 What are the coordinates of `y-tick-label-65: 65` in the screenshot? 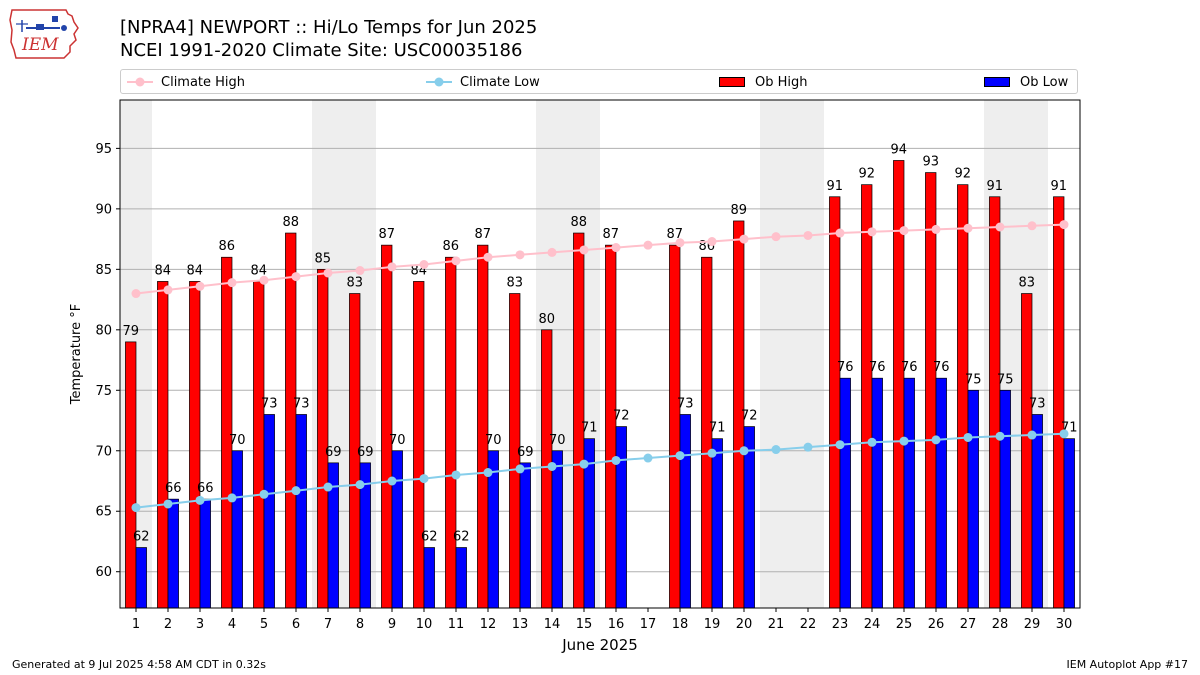 It's located at (103, 512).